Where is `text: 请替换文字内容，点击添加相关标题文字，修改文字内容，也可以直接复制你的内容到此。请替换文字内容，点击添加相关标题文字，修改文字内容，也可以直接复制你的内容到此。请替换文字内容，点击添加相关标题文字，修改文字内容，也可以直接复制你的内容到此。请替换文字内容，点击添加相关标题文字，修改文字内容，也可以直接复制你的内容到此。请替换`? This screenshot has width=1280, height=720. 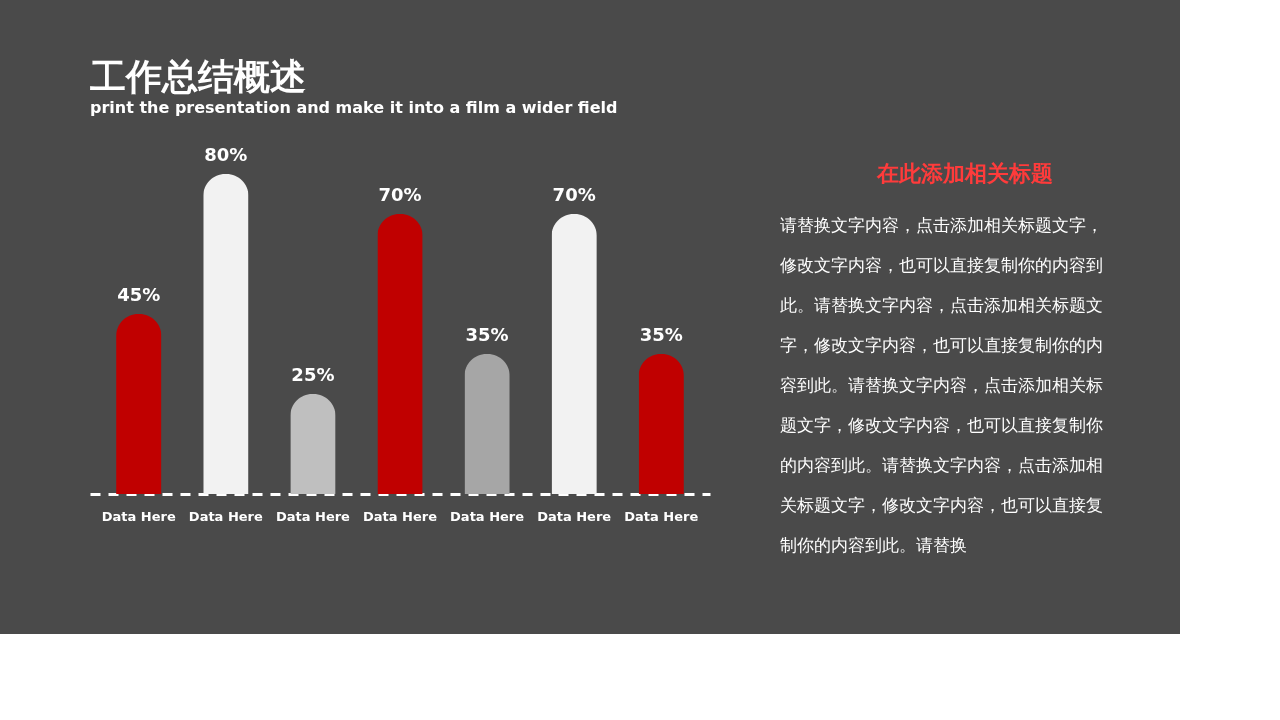
text: 请替换文字内容，点击添加相关标题文字，修改文字内容，也可以直接复制你的内容到此。请替换文字内容，点击添加相关标题文字，修改文字内容，也可以直接复制你的内容到此。请替换文字内容，点击添加相关标题文字，修改文字内容，也可以直接复制你的内容到此。请替换文字内容，点击添加相关标题文字，修改文字内容，也可以直接复制你的内容到此。请替换 is located at coordinates (941, 385).